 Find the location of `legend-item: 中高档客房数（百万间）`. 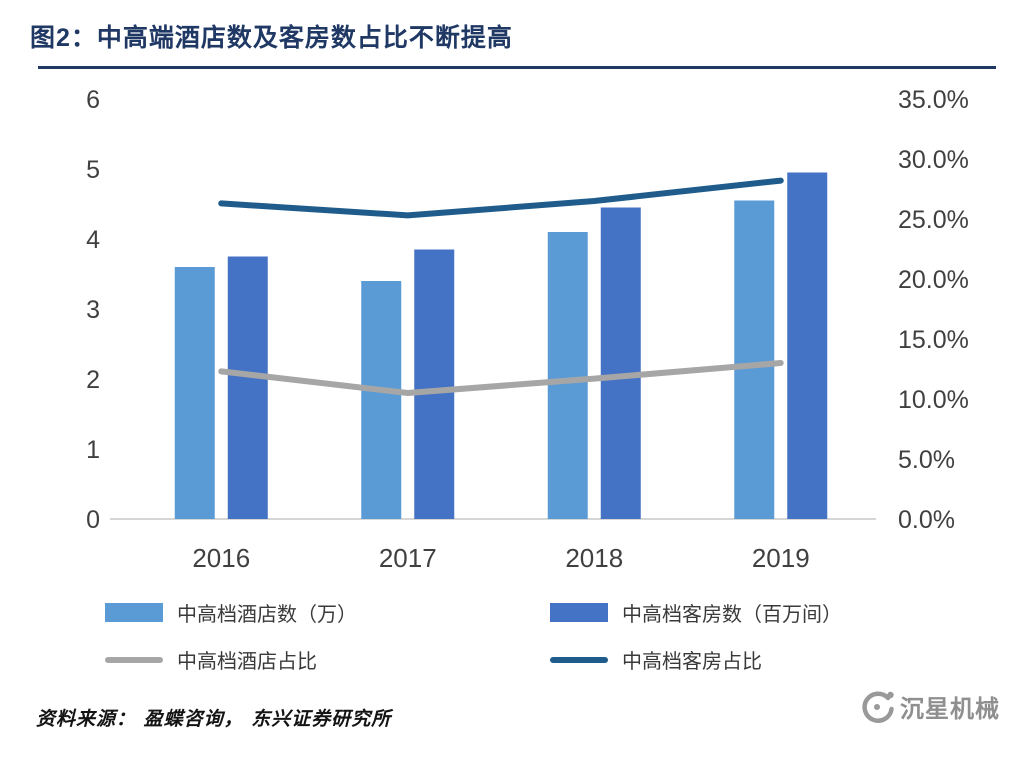

legend-item: 中高档客房数（百万间） is located at coordinates (792, 612).